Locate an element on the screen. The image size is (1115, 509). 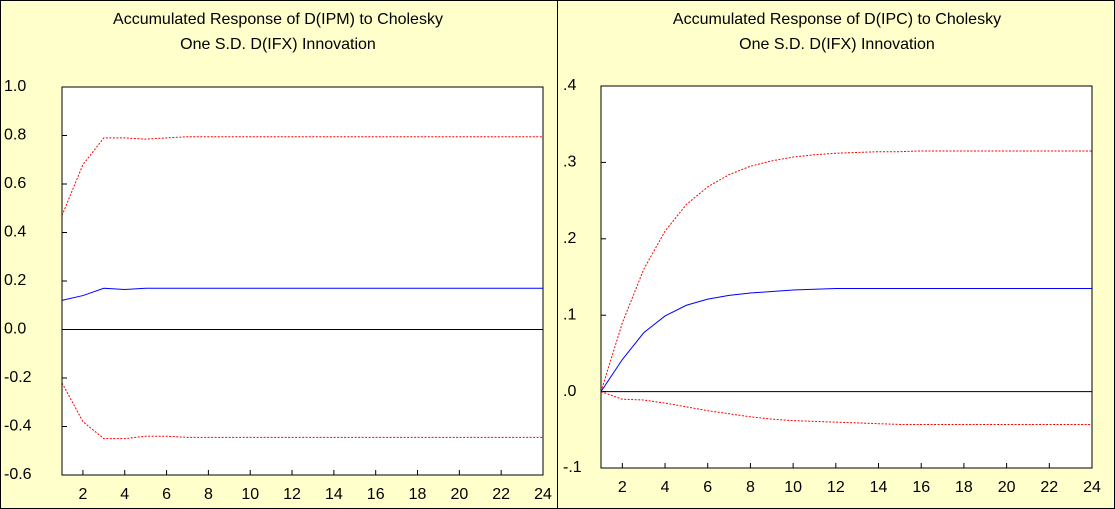
y-tick-label: .4 is located at coordinates (569, 85).